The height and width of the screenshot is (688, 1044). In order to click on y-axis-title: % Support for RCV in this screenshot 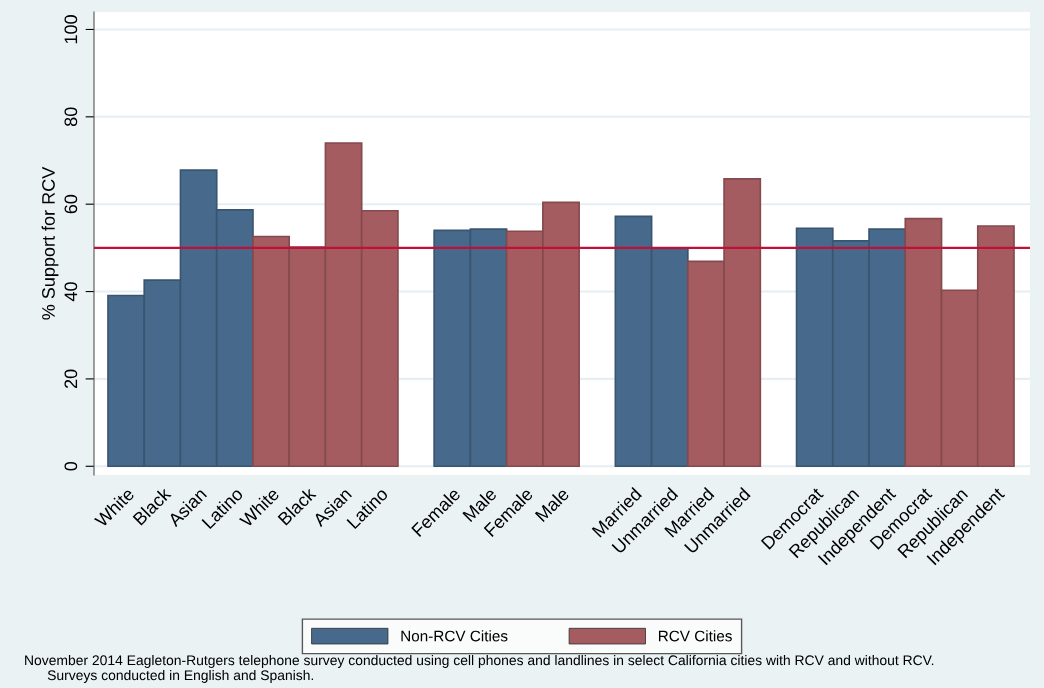, I will do `click(50, 243)`.